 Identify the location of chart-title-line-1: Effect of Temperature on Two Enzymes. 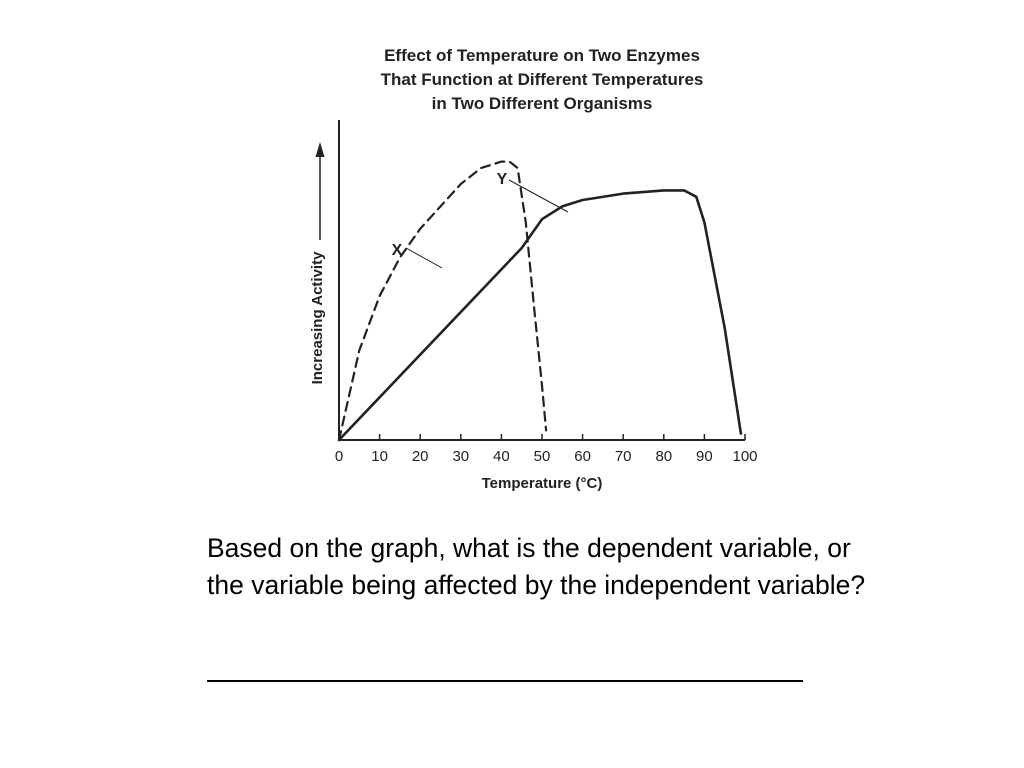
(542, 55).